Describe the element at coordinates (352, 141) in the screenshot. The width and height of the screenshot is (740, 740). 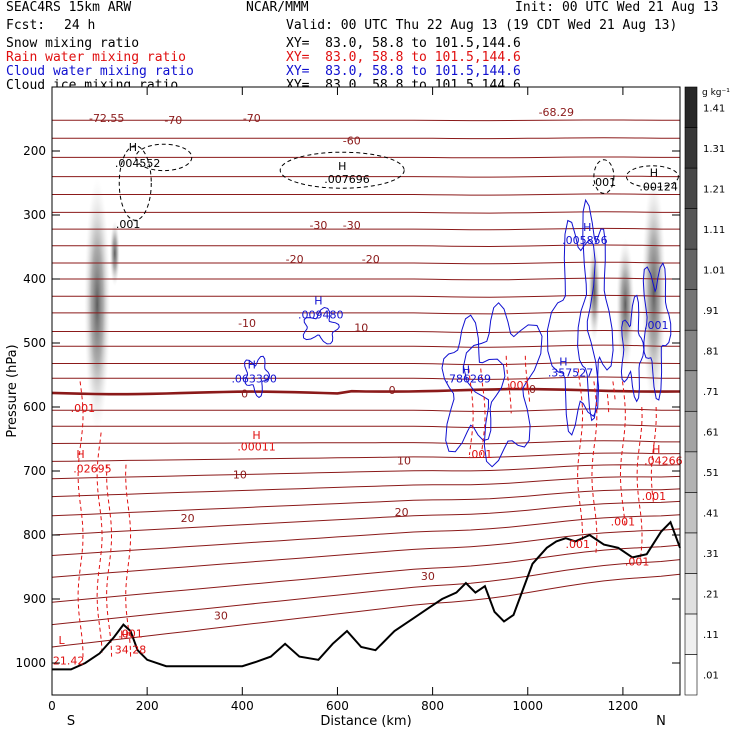
I see `temperature-label: -60` at that location.